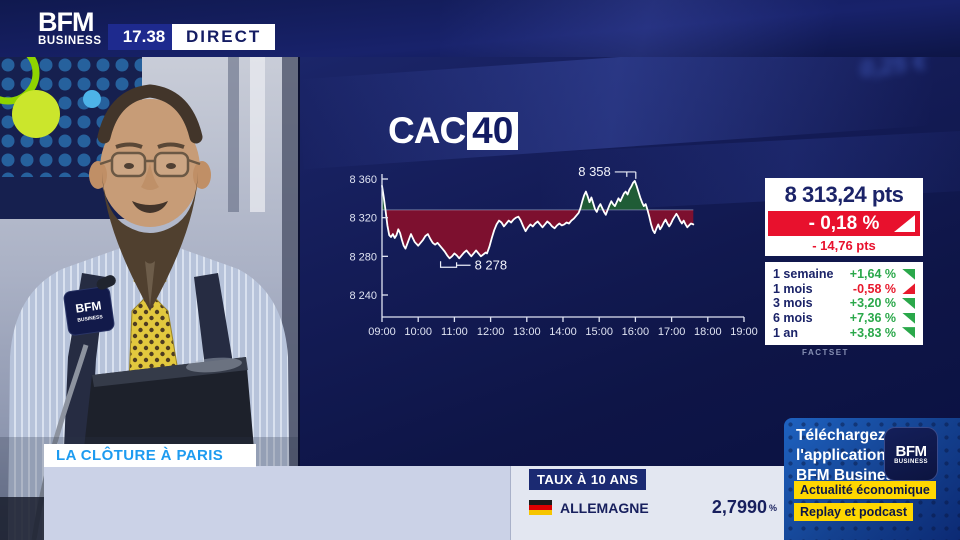 The image size is (960, 540). Describe the element at coordinates (872, 318) in the screenshot. I see `period-value: +7,36 %` at that location.